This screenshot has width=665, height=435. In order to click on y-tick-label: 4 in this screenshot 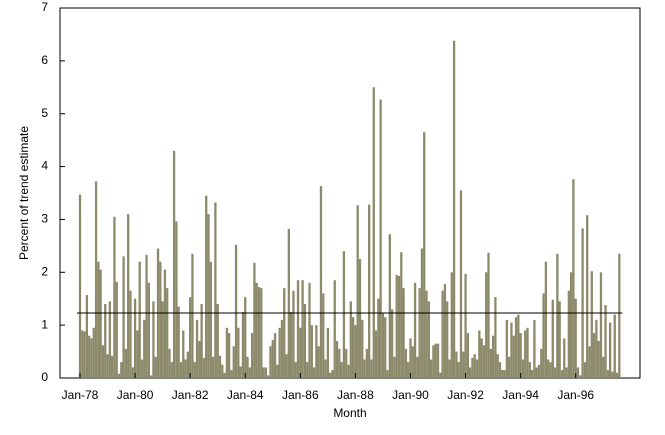, I will do `click(44, 166)`.